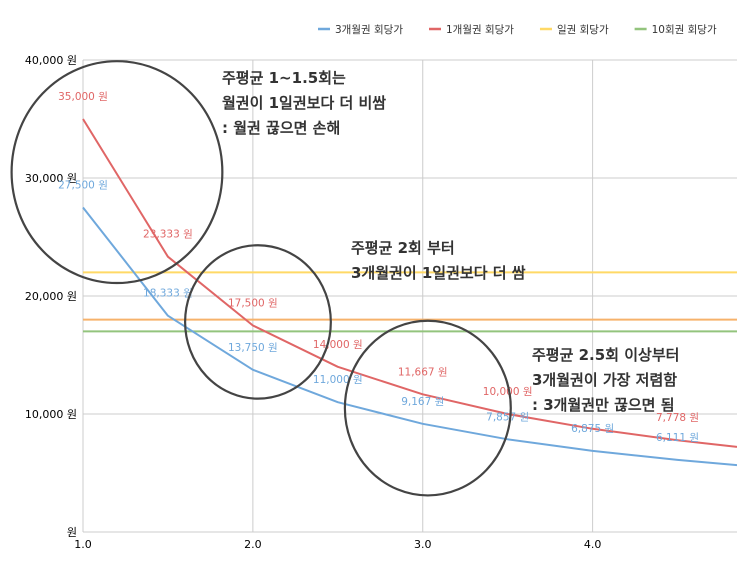  I want to click on annotation-text: 주평균 2회 부터, so click(403, 248).